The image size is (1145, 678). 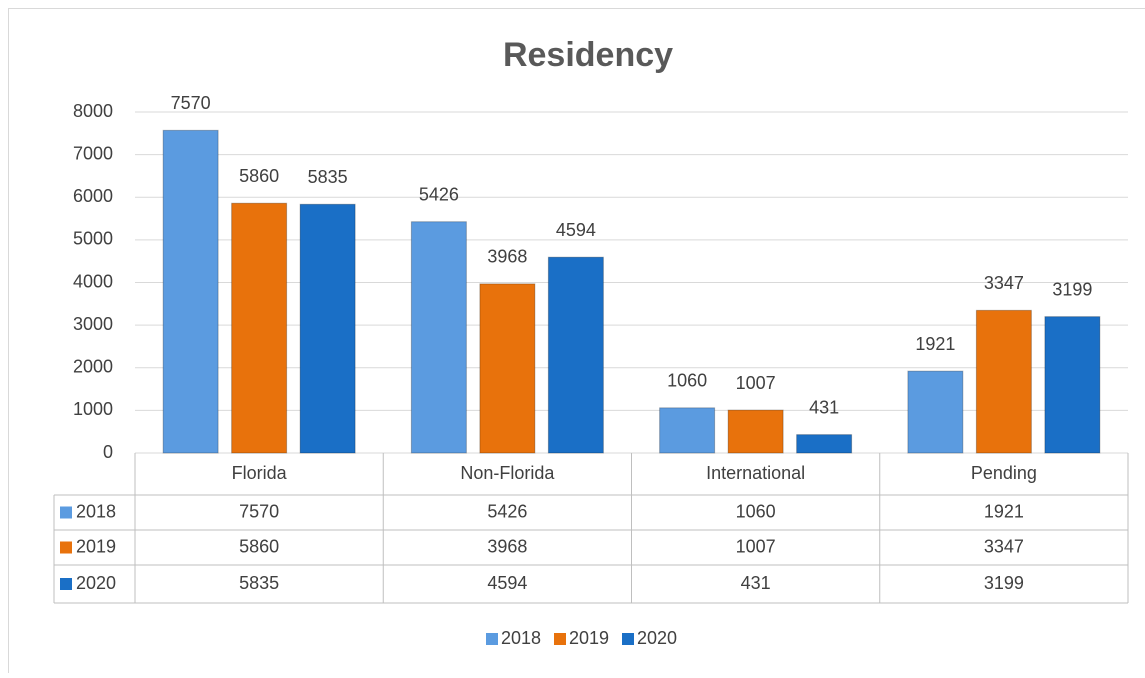 What do you see at coordinates (507, 511) in the screenshot?
I see `table-cell: 5426` at bounding box center [507, 511].